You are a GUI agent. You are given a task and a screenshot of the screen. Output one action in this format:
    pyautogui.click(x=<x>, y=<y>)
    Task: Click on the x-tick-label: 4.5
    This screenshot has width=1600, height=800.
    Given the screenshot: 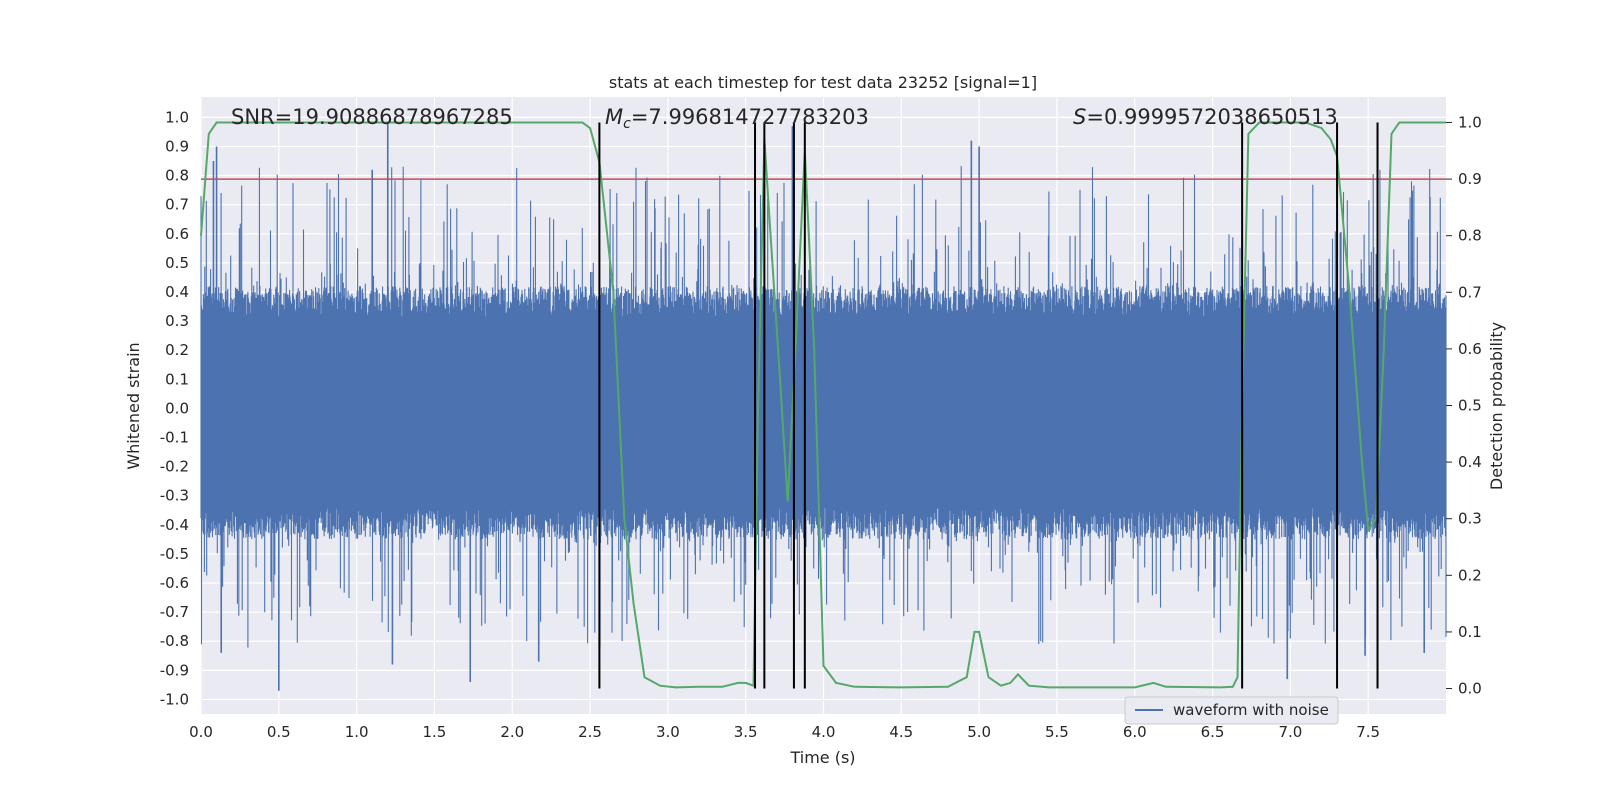 What is the action you would take?
    pyautogui.click(x=901, y=732)
    